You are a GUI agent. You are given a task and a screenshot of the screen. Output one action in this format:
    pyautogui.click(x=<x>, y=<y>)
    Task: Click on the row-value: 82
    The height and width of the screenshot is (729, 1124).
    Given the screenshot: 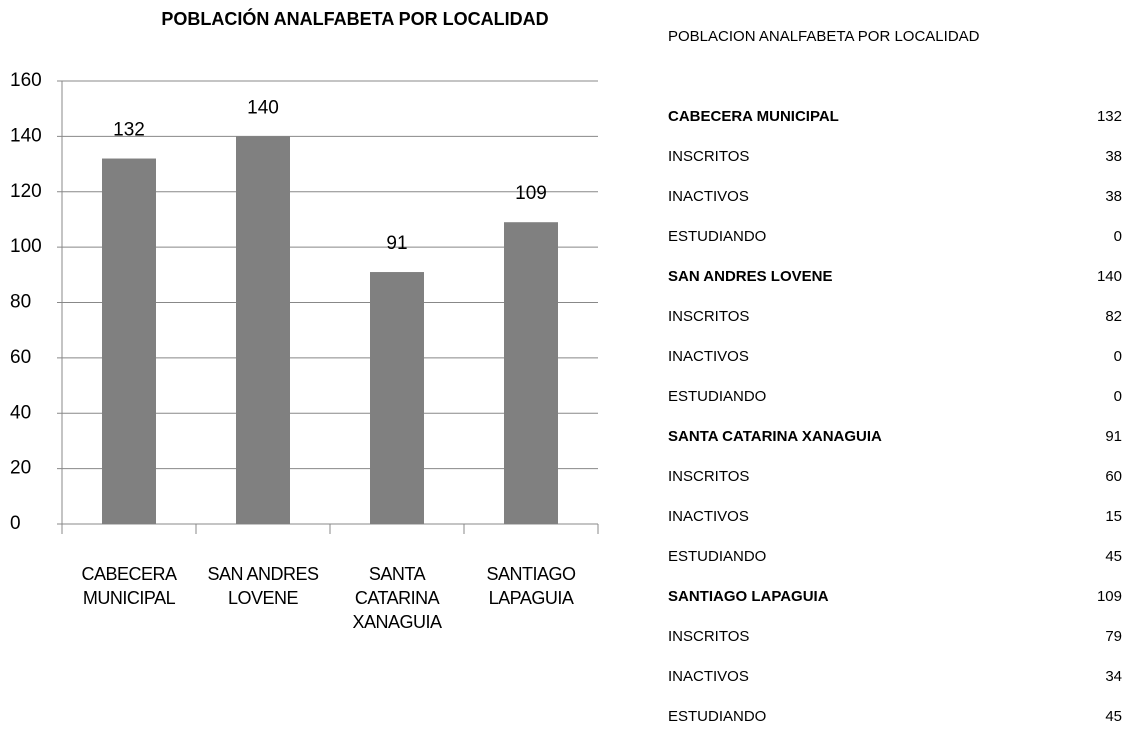 What is the action you would take?
    pyautogui.click(x=1113, y=316)
    